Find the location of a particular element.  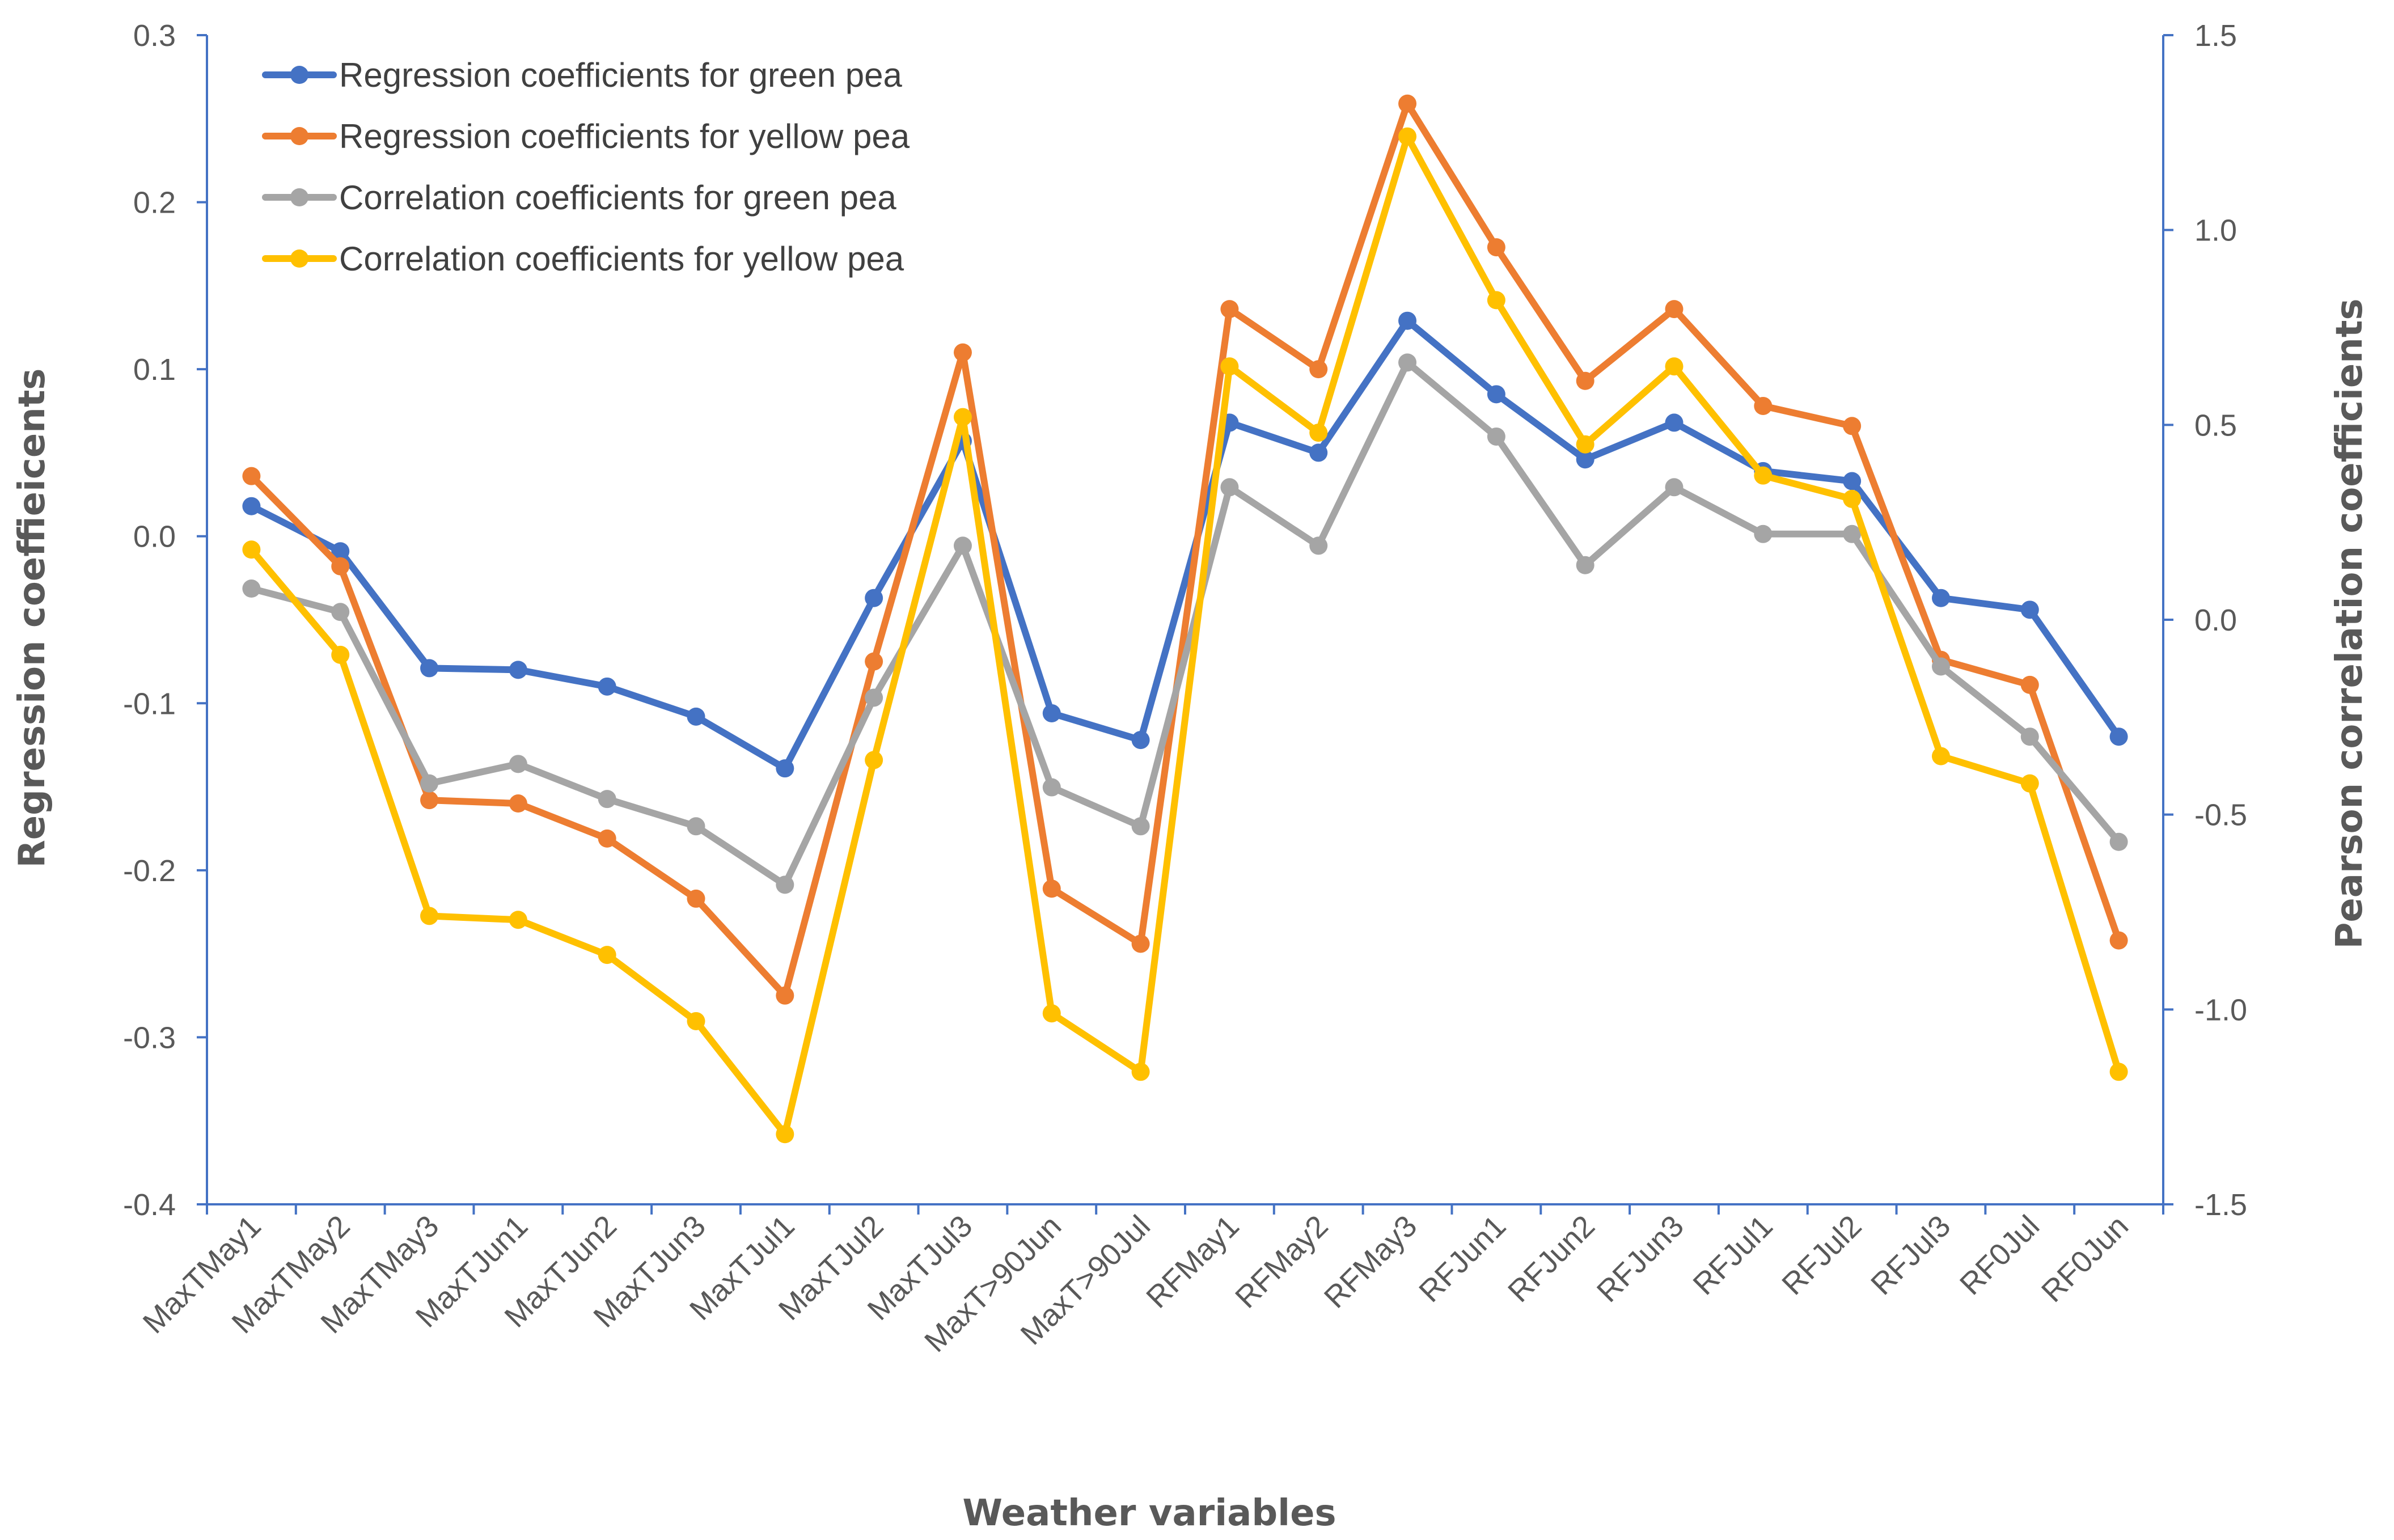

y-tick-label: -0.3 is located at coordinates (150, 1038).